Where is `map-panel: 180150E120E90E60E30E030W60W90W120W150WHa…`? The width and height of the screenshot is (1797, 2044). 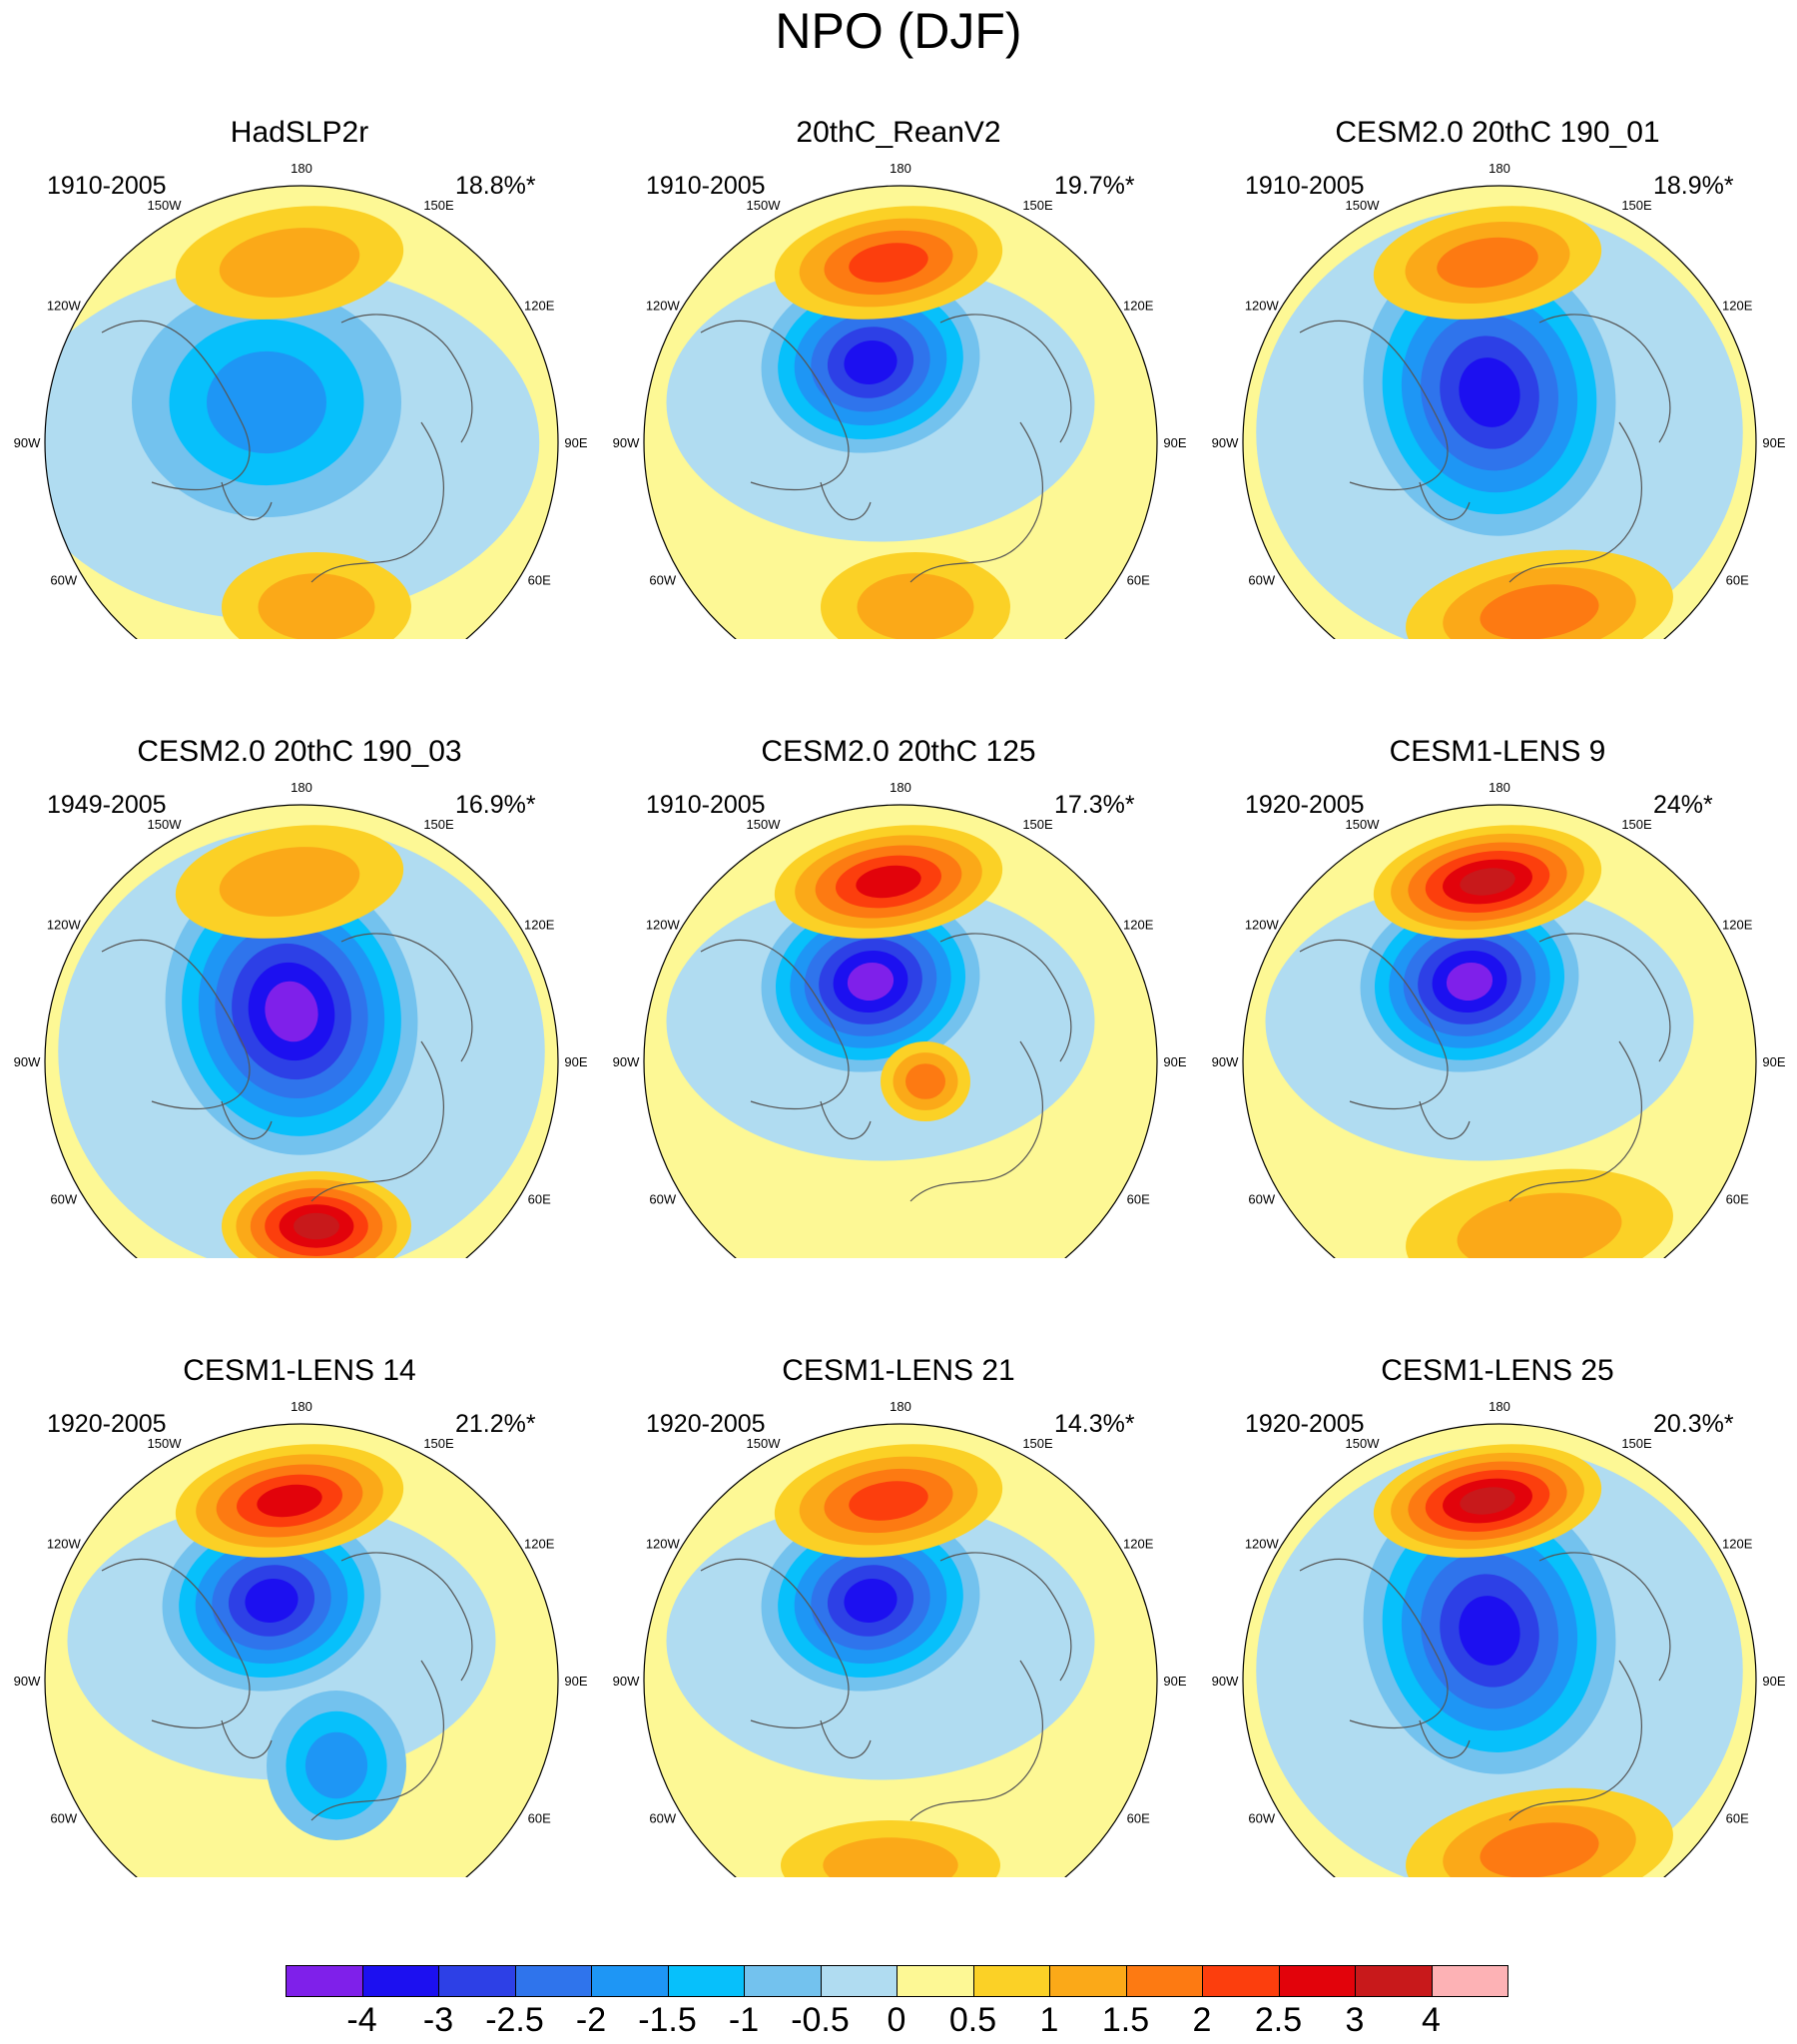 map-panel: 180150E120E90E60E30E030W60W90W120W150WHa… is located at coordinates (299, 329).